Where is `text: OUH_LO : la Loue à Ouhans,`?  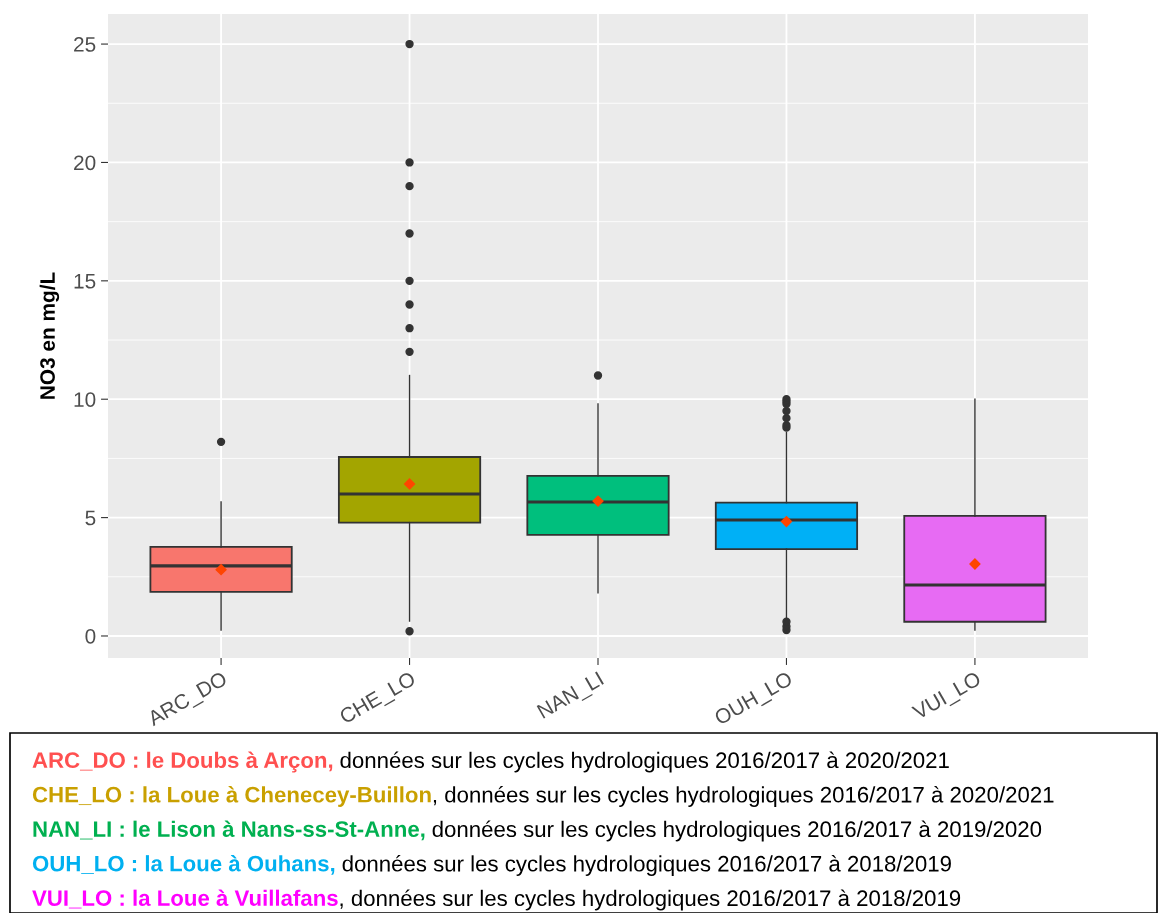 text: OUH_LO : la Loue à Ouhans, is located at coordinates (183, 864).